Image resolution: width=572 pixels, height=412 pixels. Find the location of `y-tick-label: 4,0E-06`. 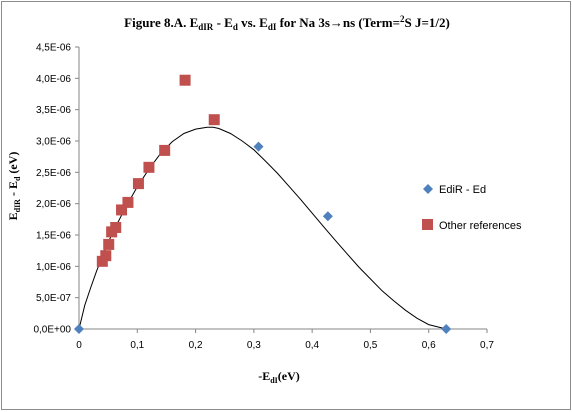

y-tick-label: 4,0E-06 is located at coordinates (53, 79).